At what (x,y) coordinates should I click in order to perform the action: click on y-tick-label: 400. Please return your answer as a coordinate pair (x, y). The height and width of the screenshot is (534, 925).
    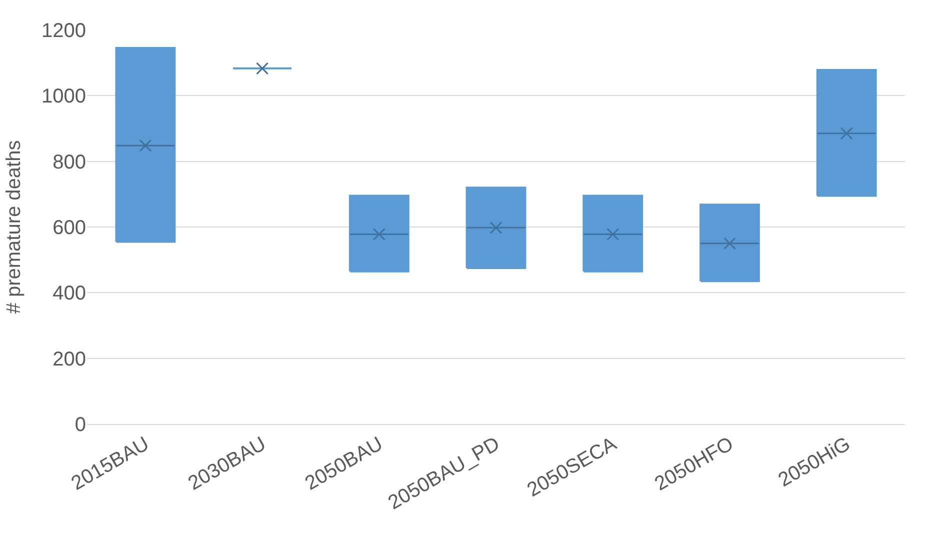
    Looking at the image, I should click on (69, 293).